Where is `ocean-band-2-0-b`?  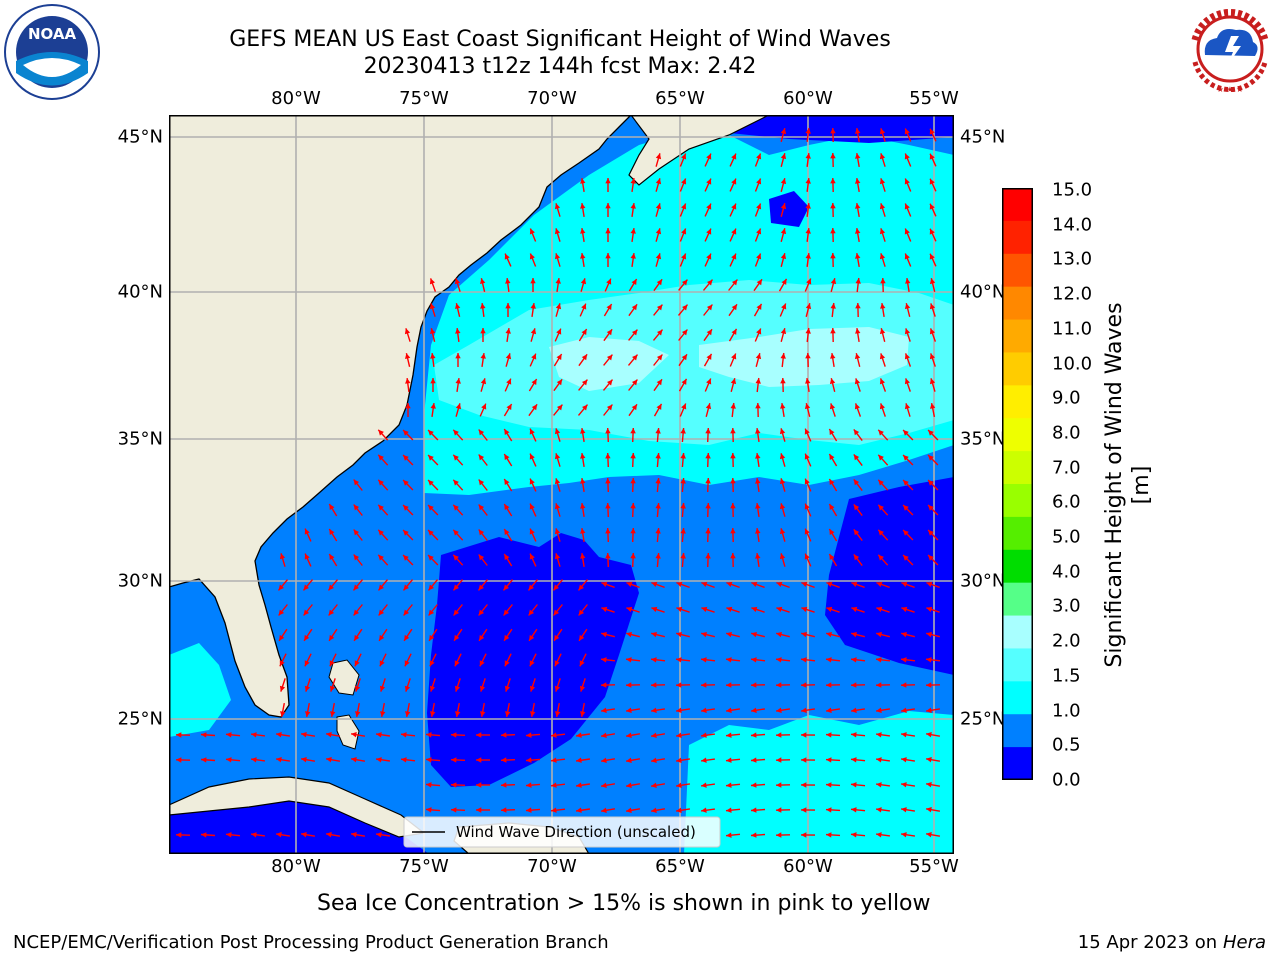
ocean-band-2-0-b is located at coordinates (804, 357).